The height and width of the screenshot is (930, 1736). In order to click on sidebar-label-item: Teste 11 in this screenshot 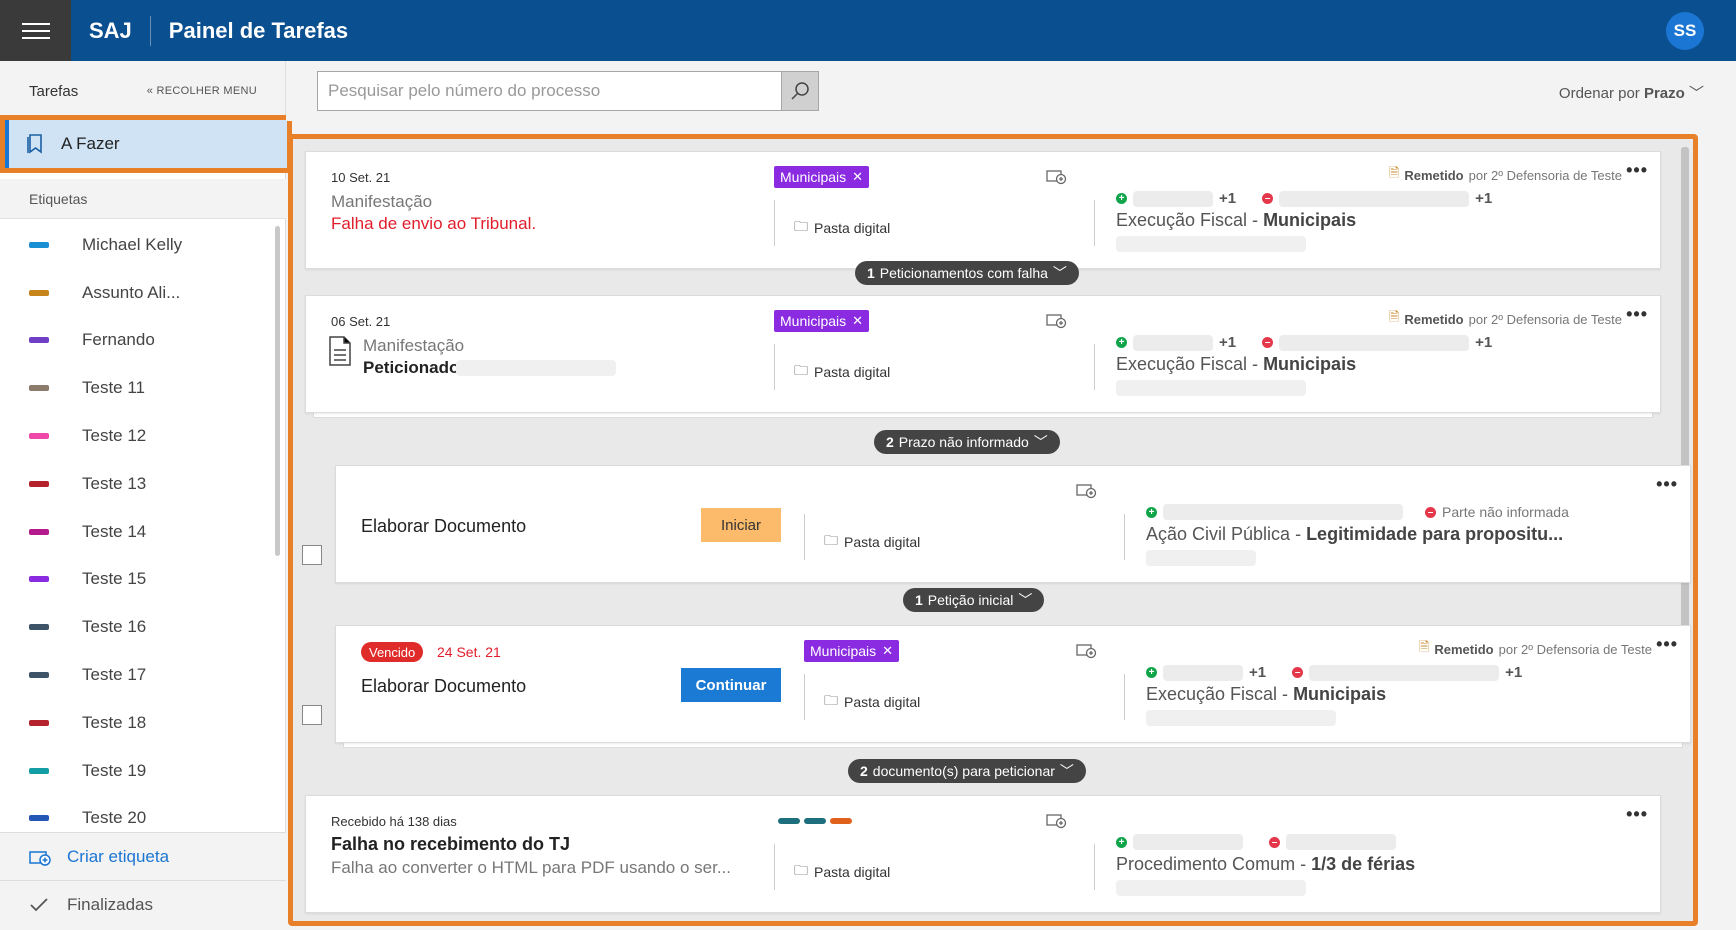, I will do `click(143, 388)`.